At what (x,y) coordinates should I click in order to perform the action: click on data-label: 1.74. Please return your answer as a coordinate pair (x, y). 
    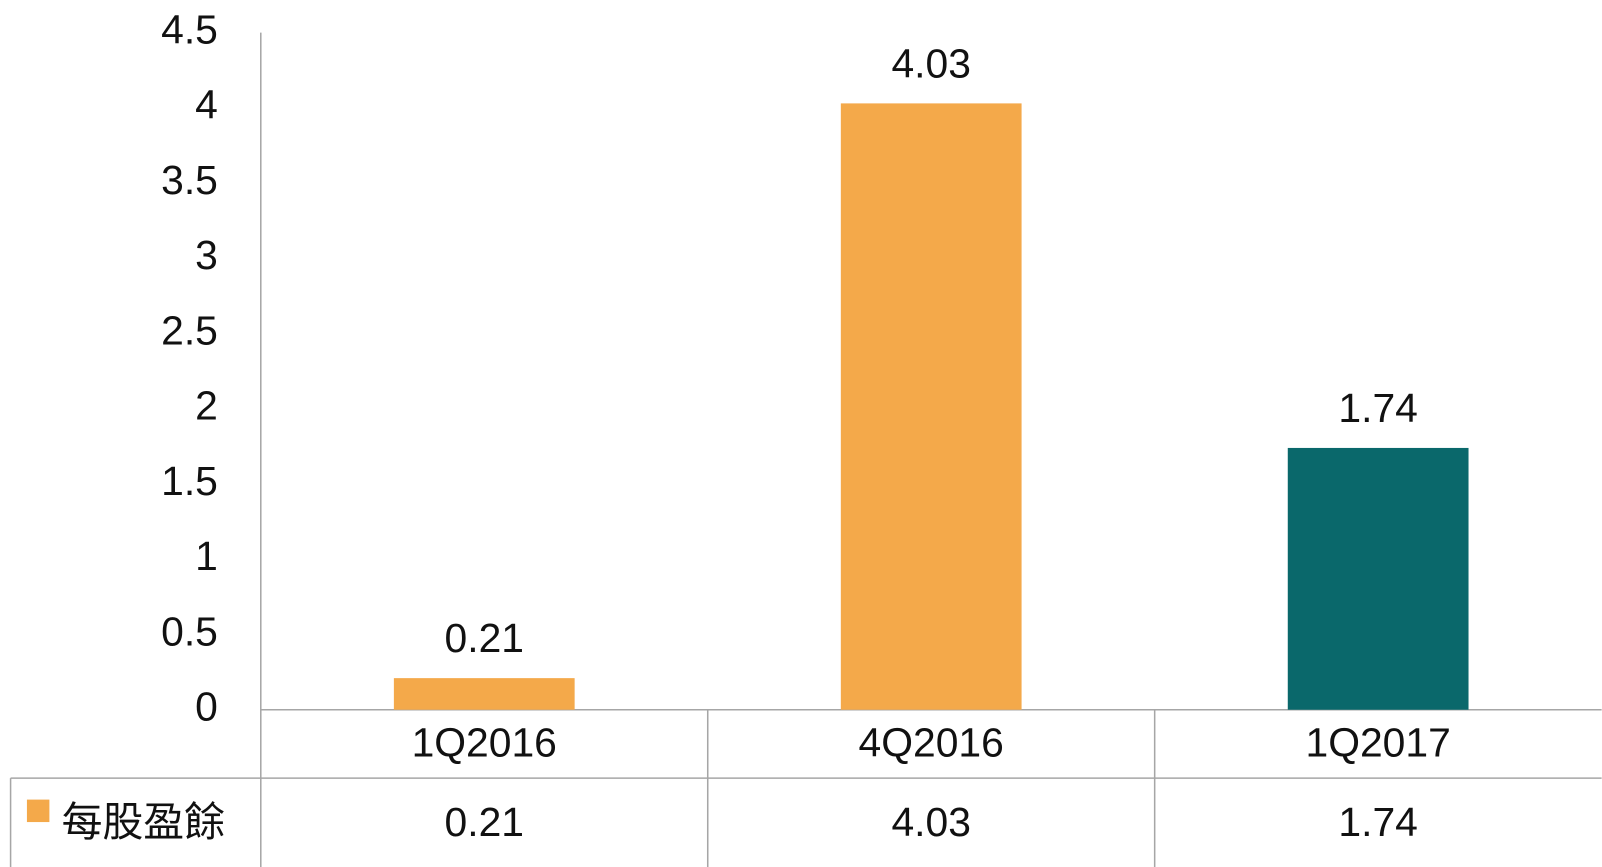
    Looking at the image, I should click on (1377, 408).